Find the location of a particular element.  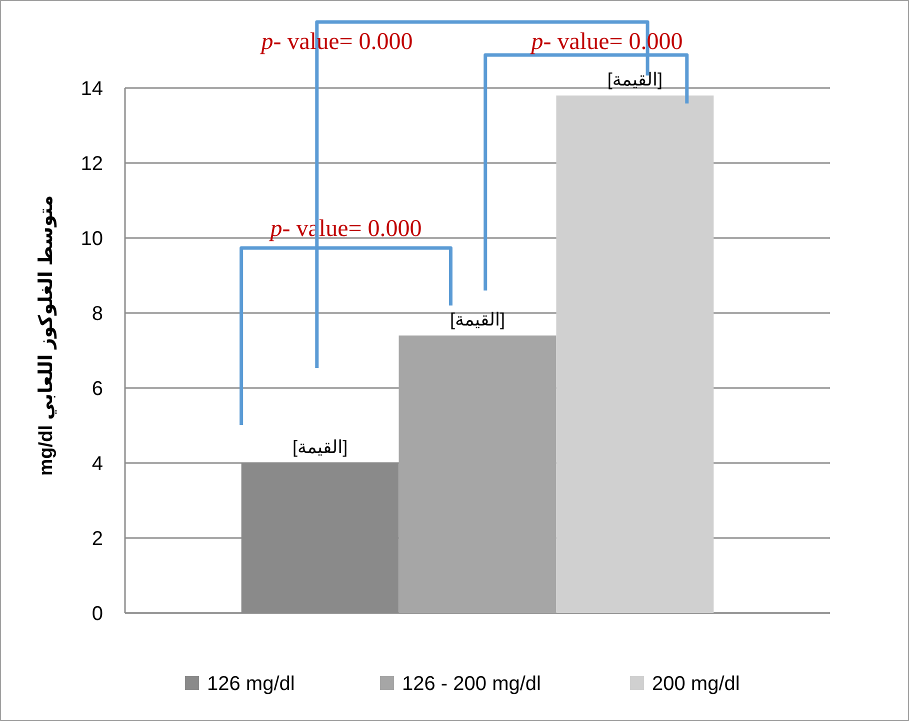

y-tick-label: 4 is located at coordinates (97, 464).